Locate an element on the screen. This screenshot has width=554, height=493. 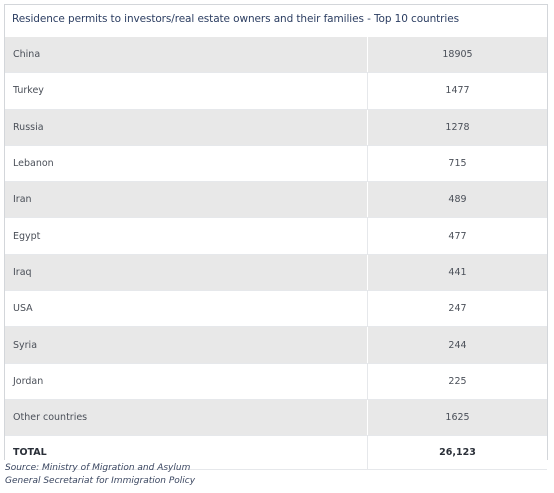
table-row: Iraq 441 is located at coordinates (276, 273).